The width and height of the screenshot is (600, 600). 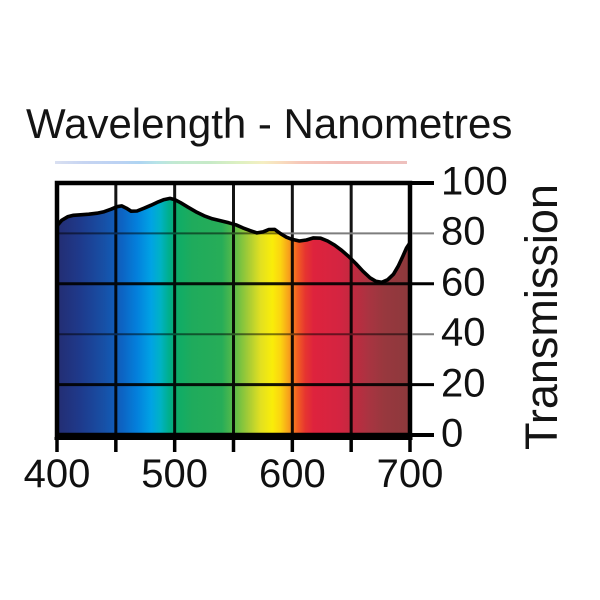 What do you see at coordinates (463, 332) in the screenshot?
I see `y-tick-label: 40` at bounding box center [463, 332].